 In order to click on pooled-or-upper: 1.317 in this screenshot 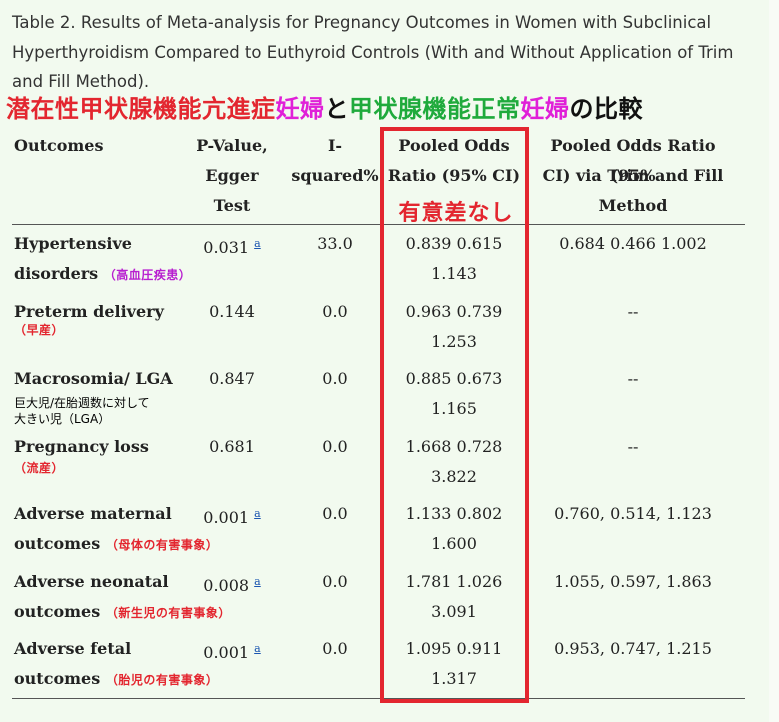, I will do `click(454, 678)`.